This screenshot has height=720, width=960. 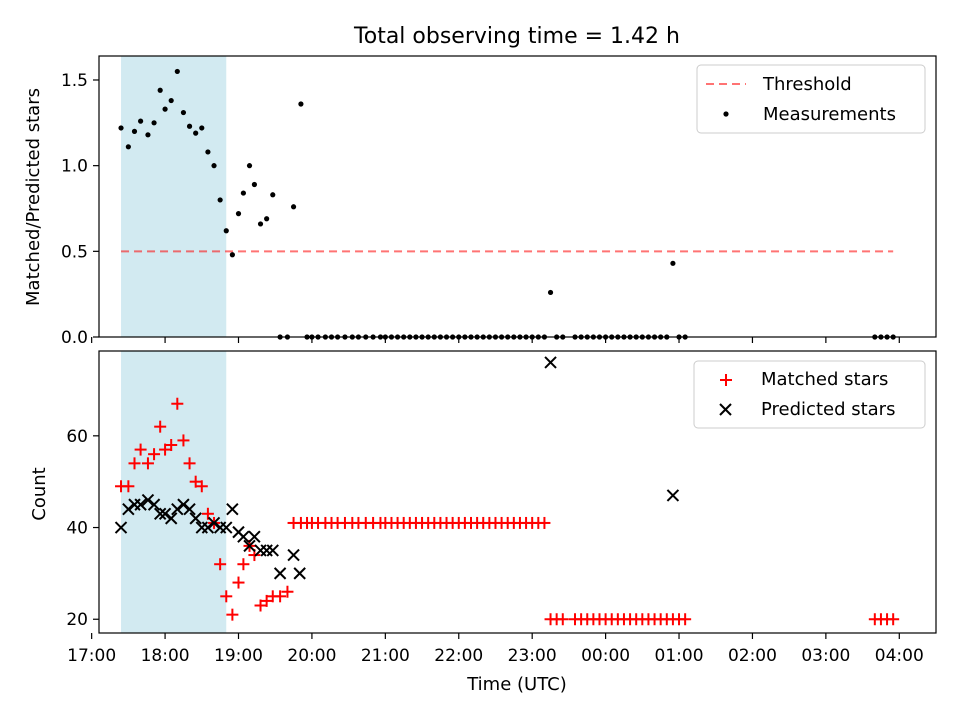 I want to click on bottom-y-axis: 20 40 60, so click(x=82, y=528).